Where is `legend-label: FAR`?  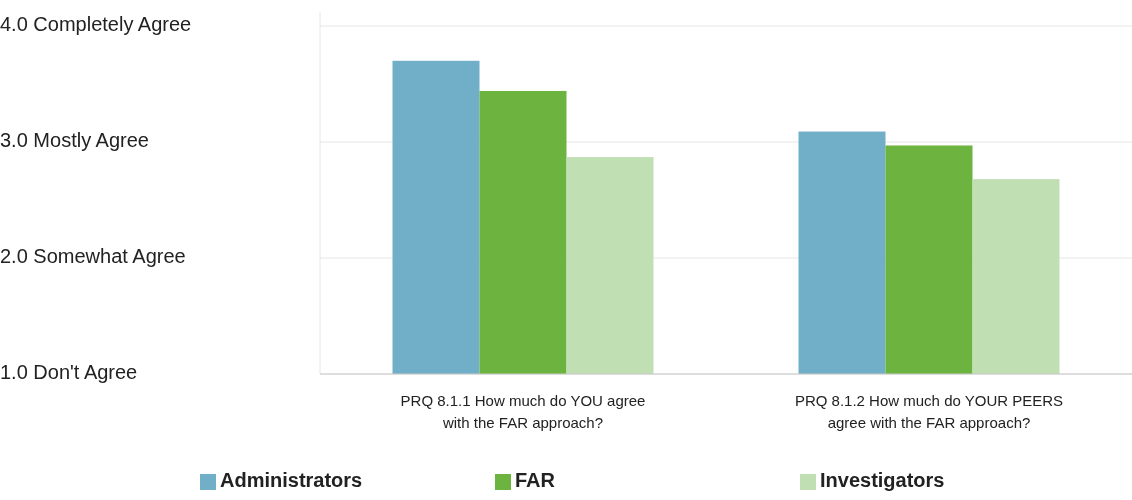
legend-label: FAR is located at coordinates (535, 480).